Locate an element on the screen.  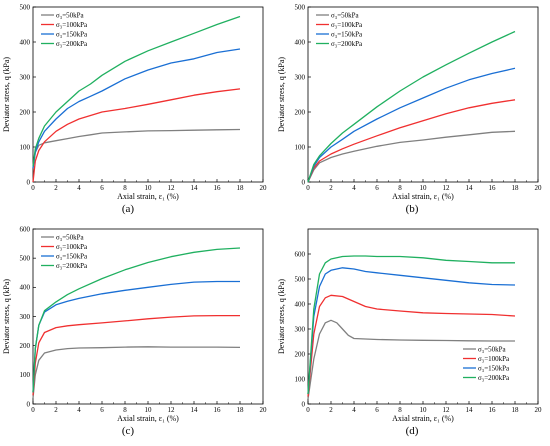
panel-label: (a) is located at coordinates (128, 209).